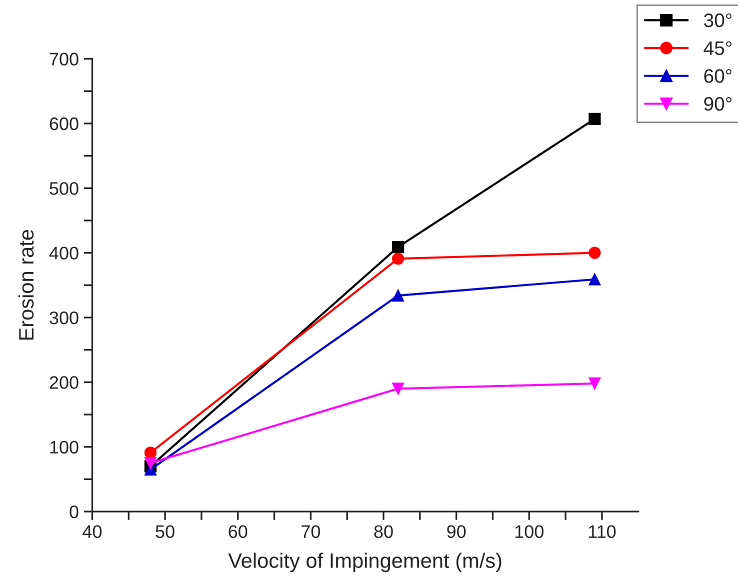  What do you see at coordinates (64, 382) in the screenshot?
I see `y-tick-label: 200` at bounding box center [64, 382].